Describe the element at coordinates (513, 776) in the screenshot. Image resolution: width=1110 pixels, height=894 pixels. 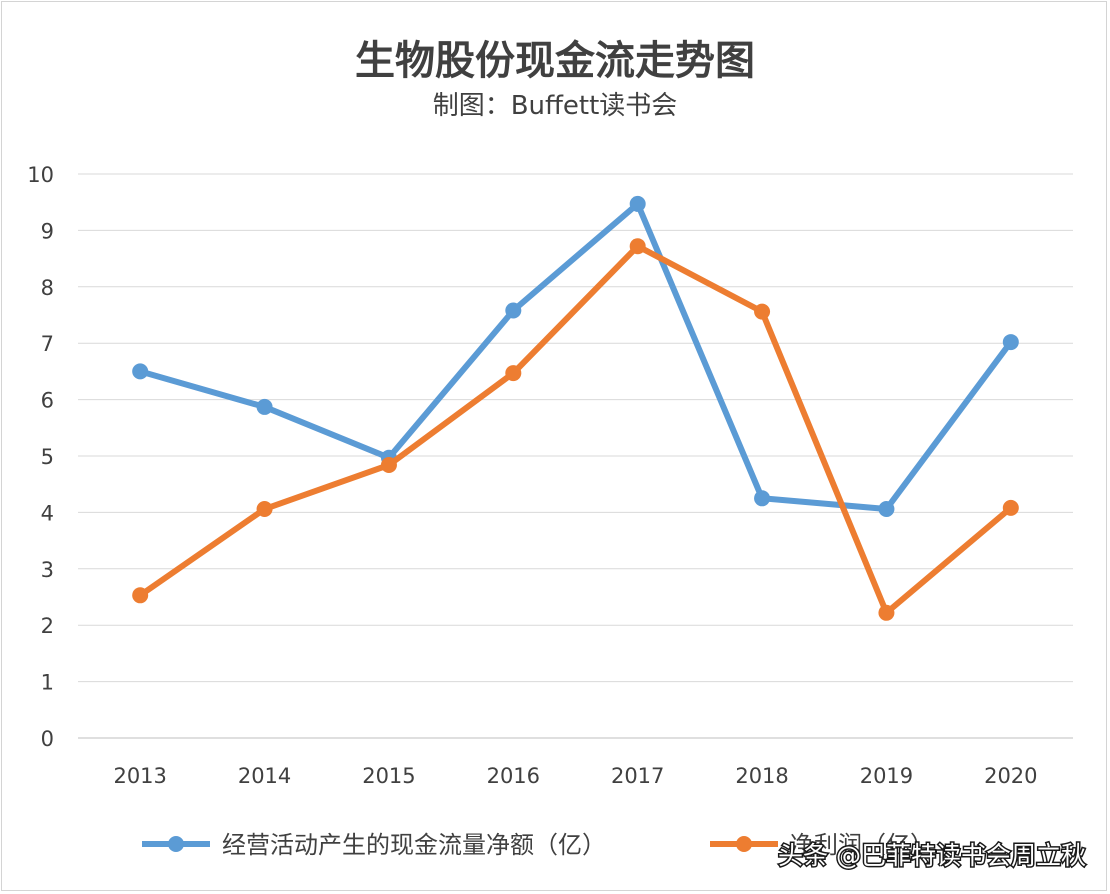
I see `x-tick-label: 2016` at that location.